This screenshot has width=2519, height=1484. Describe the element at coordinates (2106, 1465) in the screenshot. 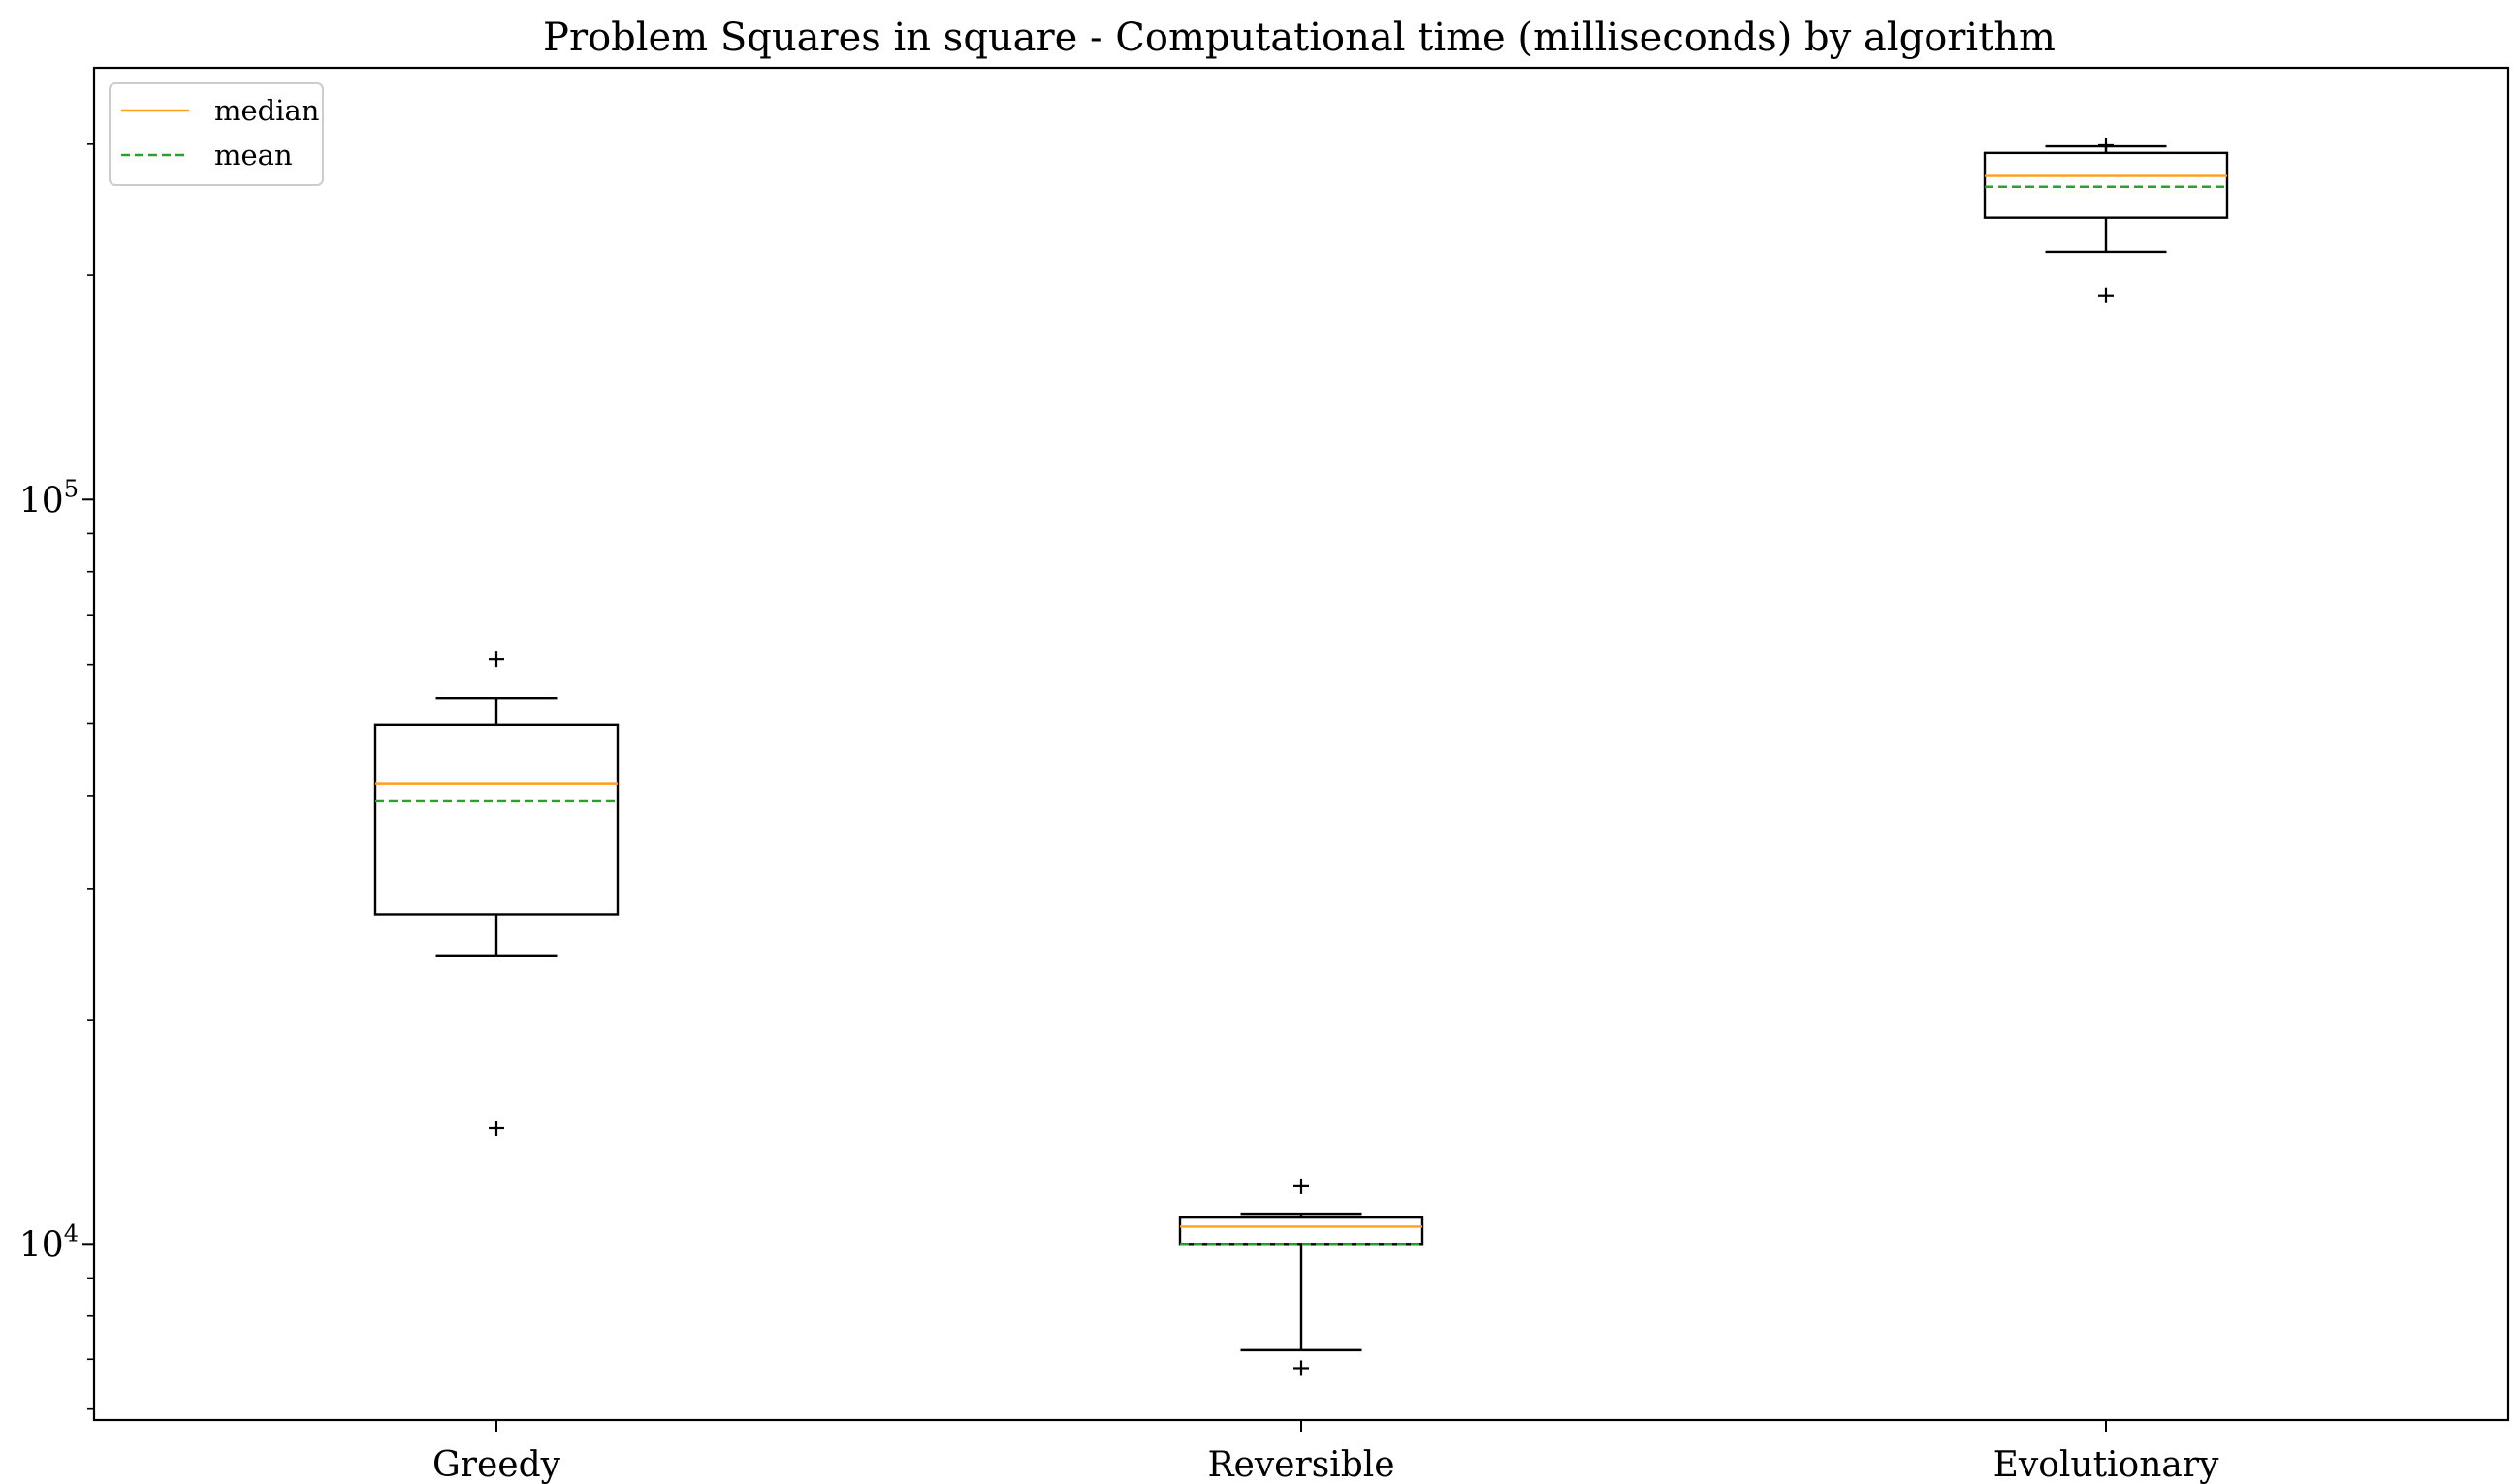

I see `x-tick-label: Evolutionary` at that location.